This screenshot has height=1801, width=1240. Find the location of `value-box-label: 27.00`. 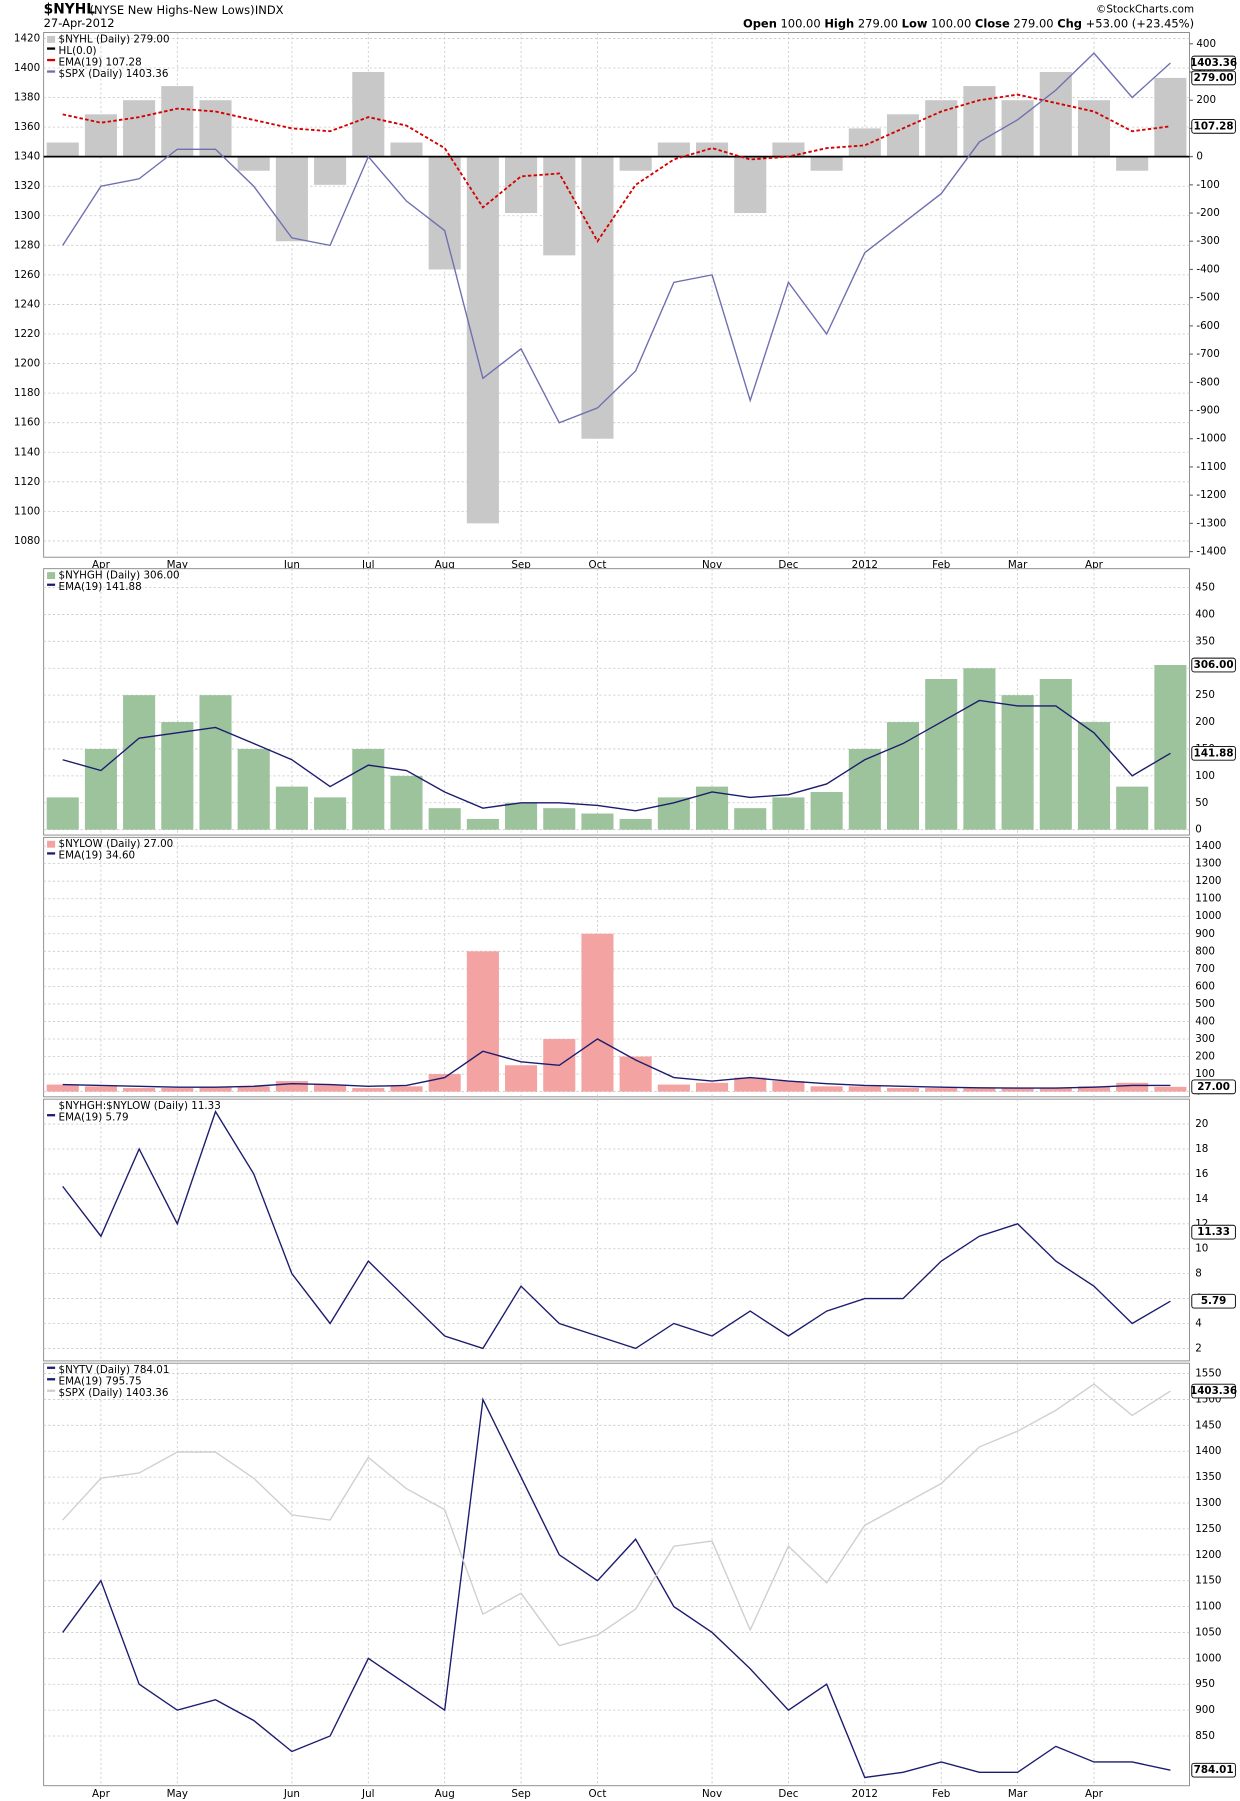

value-box-label: 27.00 is located at coordinates (1213, 1087).